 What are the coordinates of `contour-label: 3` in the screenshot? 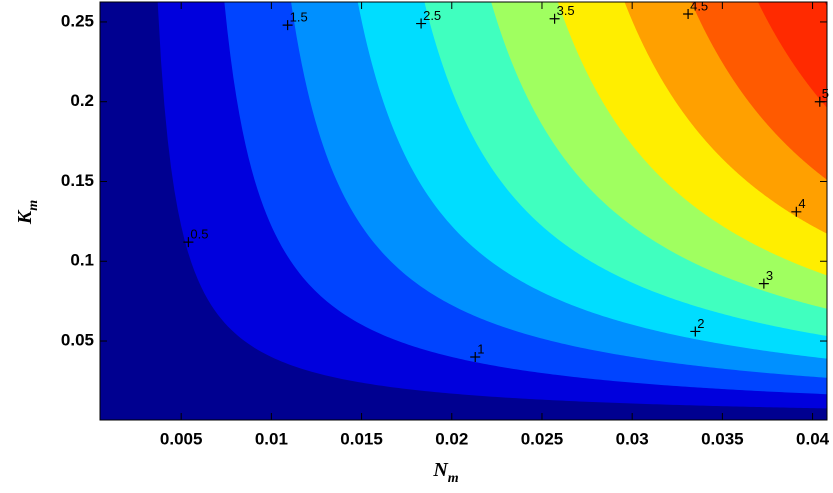 It's located at (765, 278).